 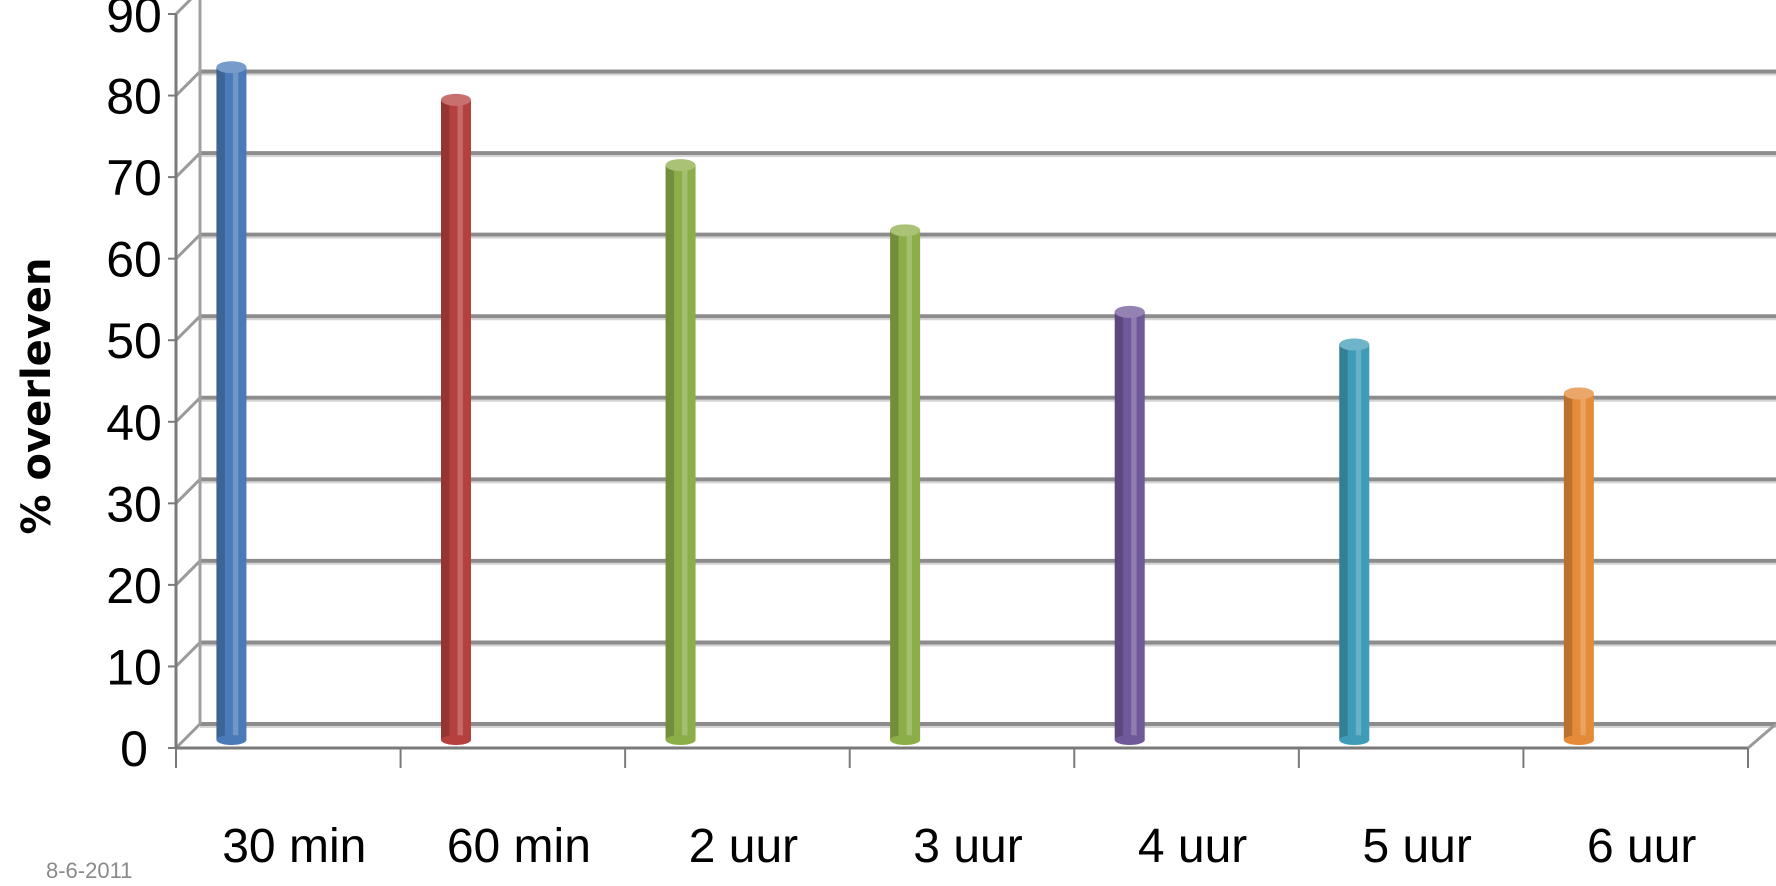 What do you see at coordinates (134, 341) in the screenshot?
I see `y-tick-label: 50` at bounding box center [134, 341].